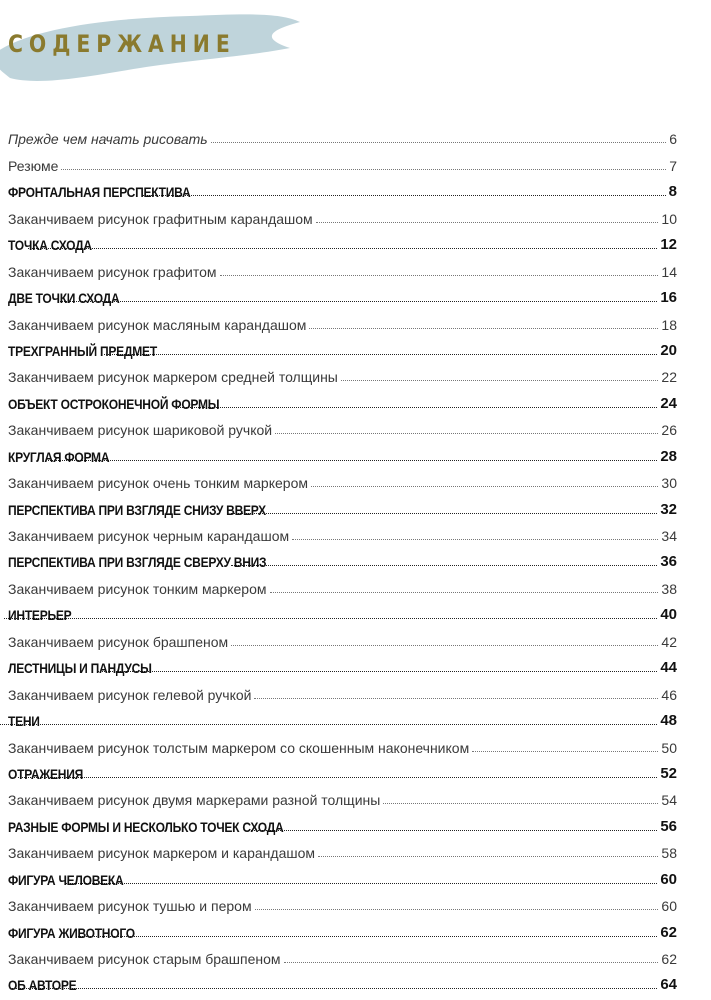 Image resolution: width=711 pixels, height=1000 pixels. I want to click on page-number: 32, so click(668, 509).